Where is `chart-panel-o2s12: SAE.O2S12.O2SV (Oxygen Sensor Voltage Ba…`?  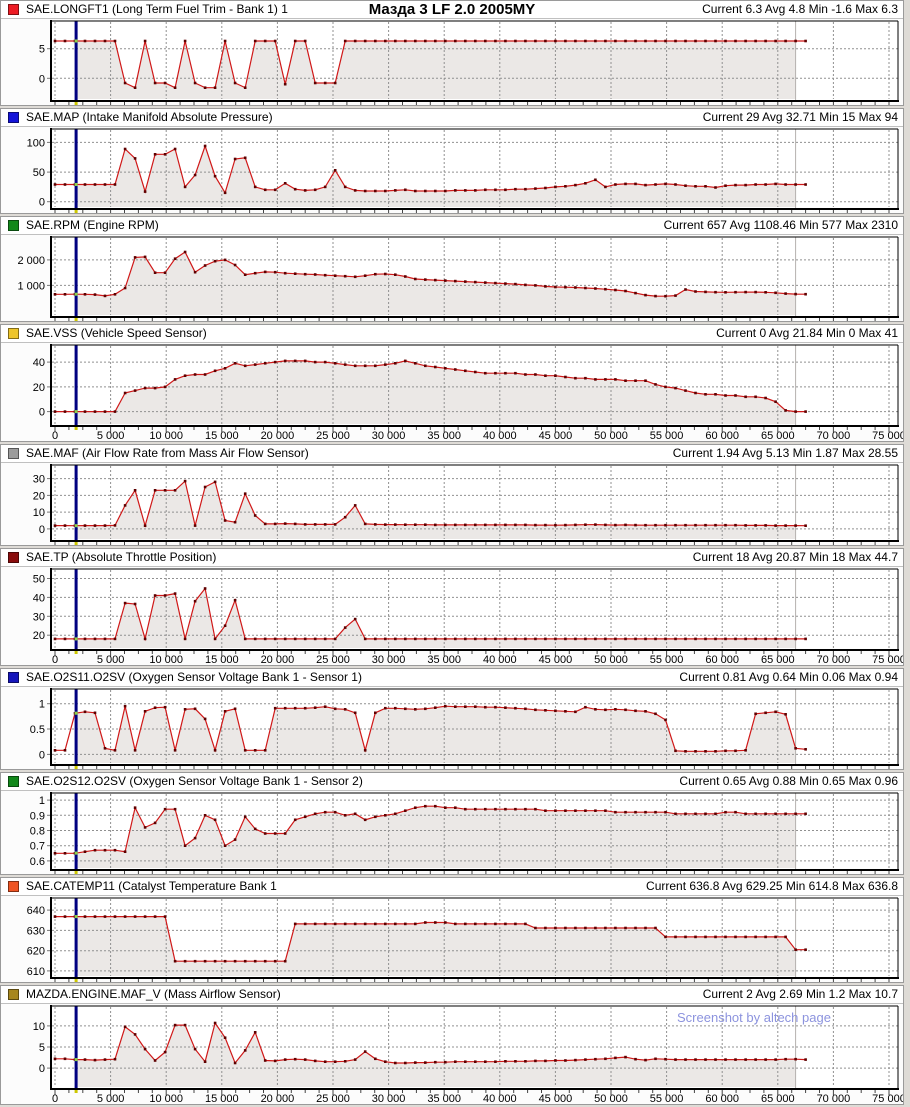
chart-panel-o2s12: SAE.O2S12.O2SV (Oxygen Sensor Voltage Ba… is located at coordinates (452, 823).